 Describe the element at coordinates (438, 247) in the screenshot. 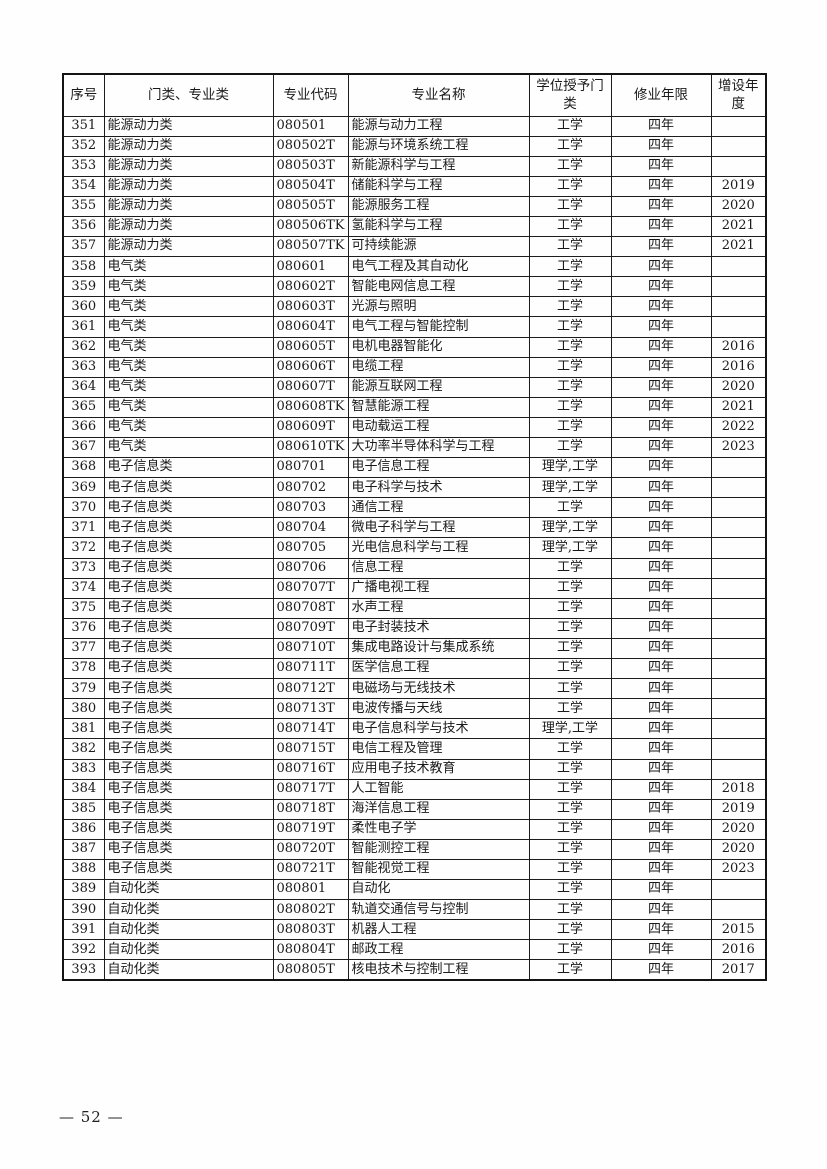

I see `table-cell: 可持续能源` at that location.